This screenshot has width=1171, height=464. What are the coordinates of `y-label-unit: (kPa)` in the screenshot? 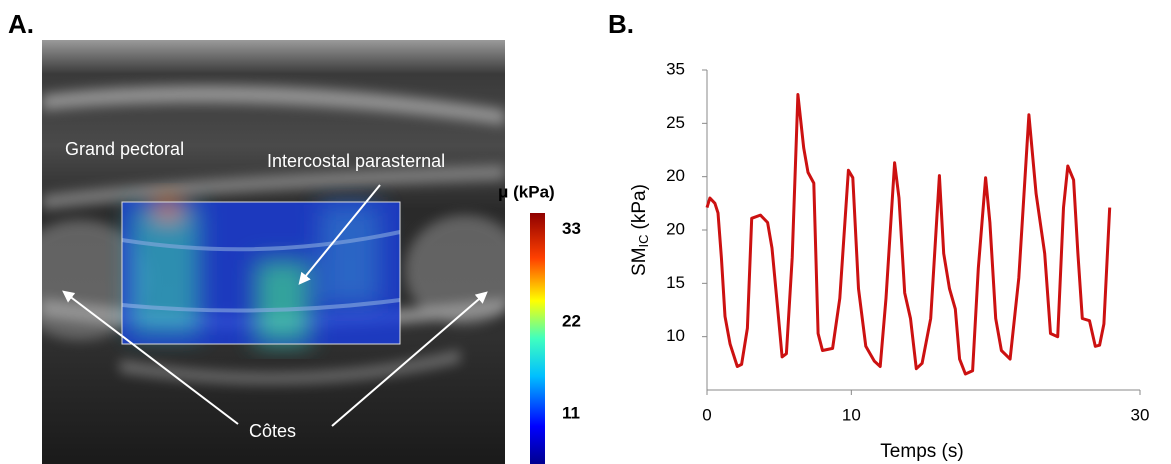 It's located at (639, 206).